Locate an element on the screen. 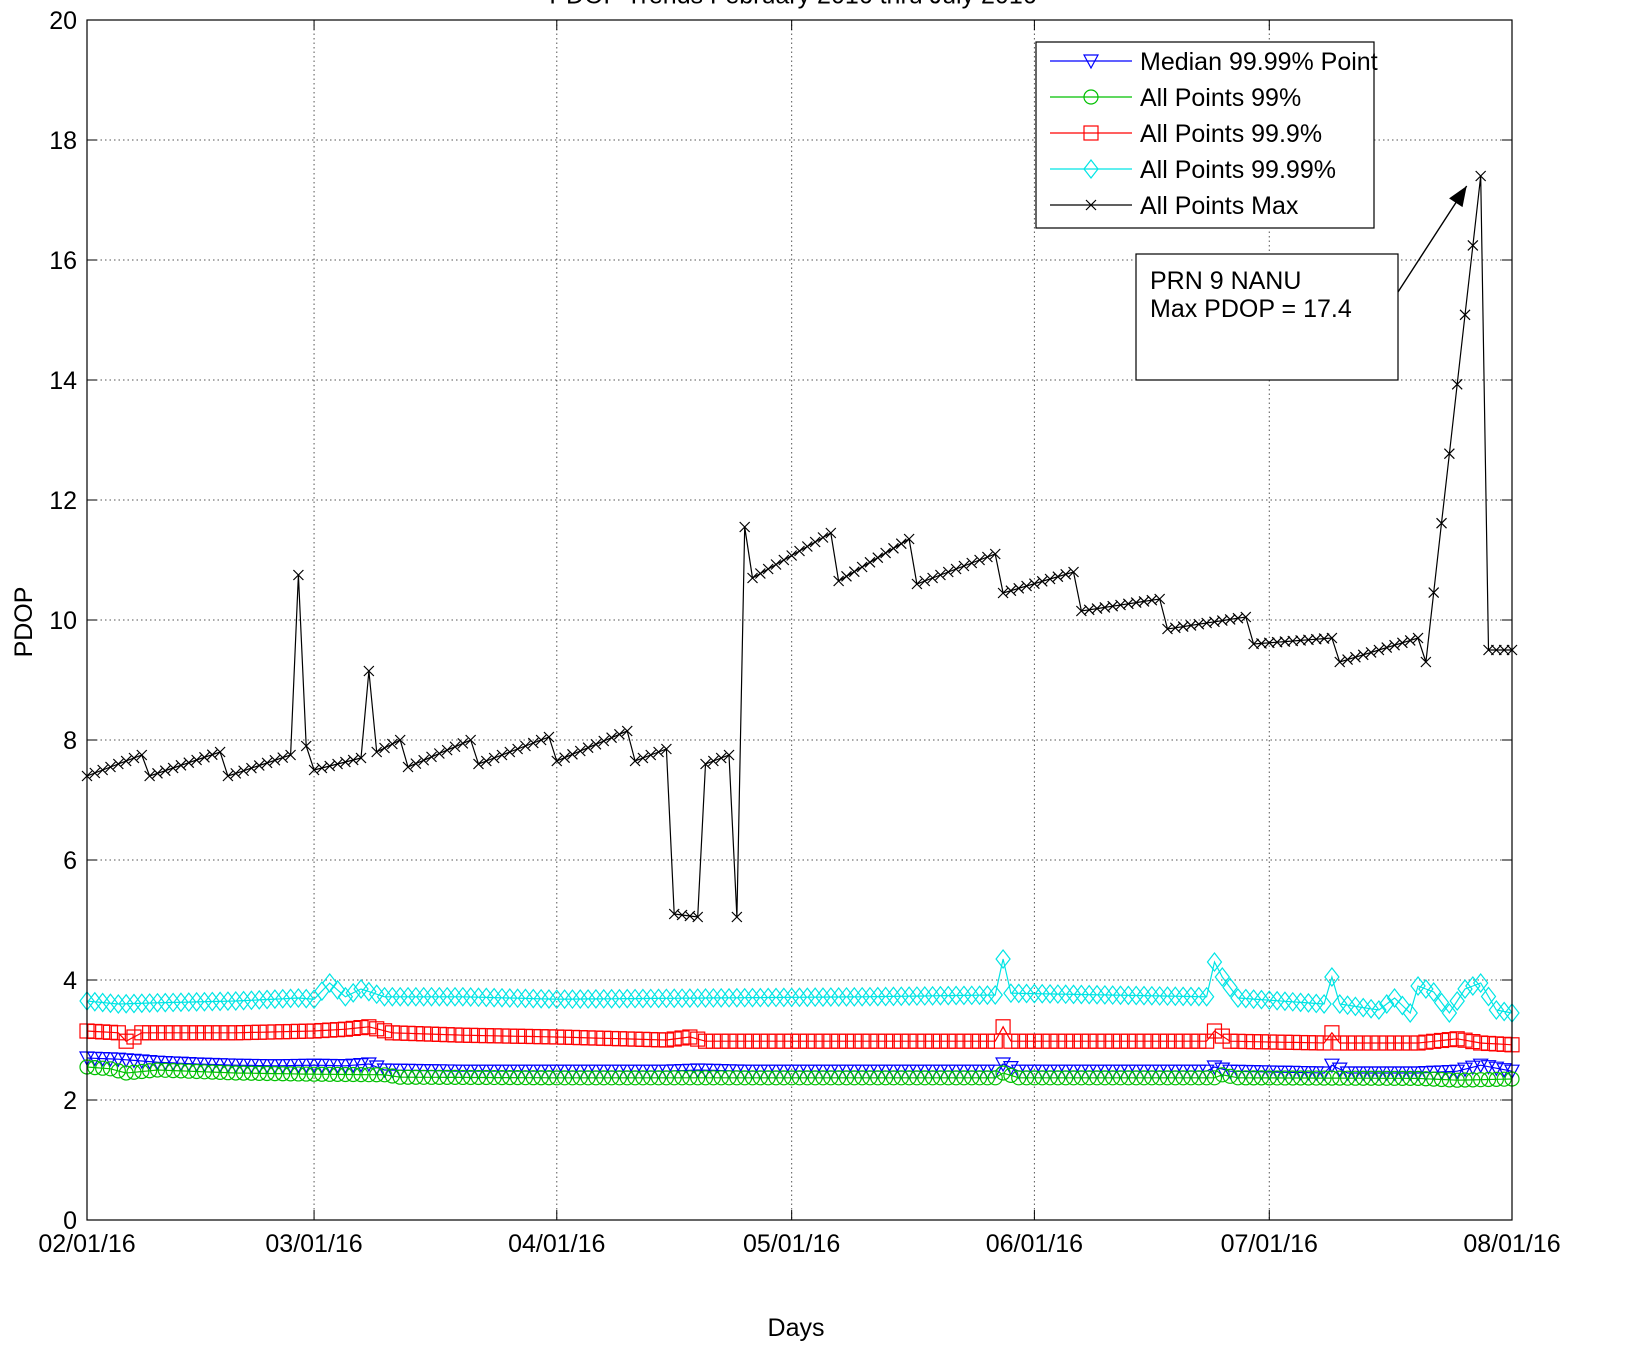  legend-marker is located at coordinates (1091, 133).